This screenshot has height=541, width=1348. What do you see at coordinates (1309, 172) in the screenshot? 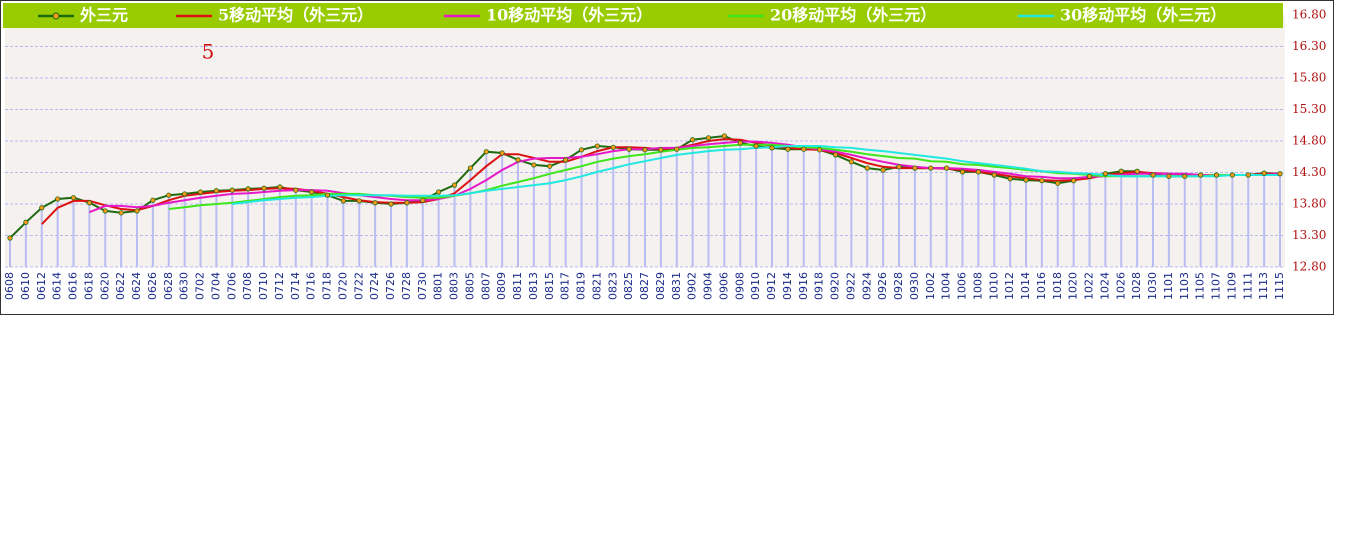
I see `y-tick-label: 14.30` at bounding box center [1309, 172].